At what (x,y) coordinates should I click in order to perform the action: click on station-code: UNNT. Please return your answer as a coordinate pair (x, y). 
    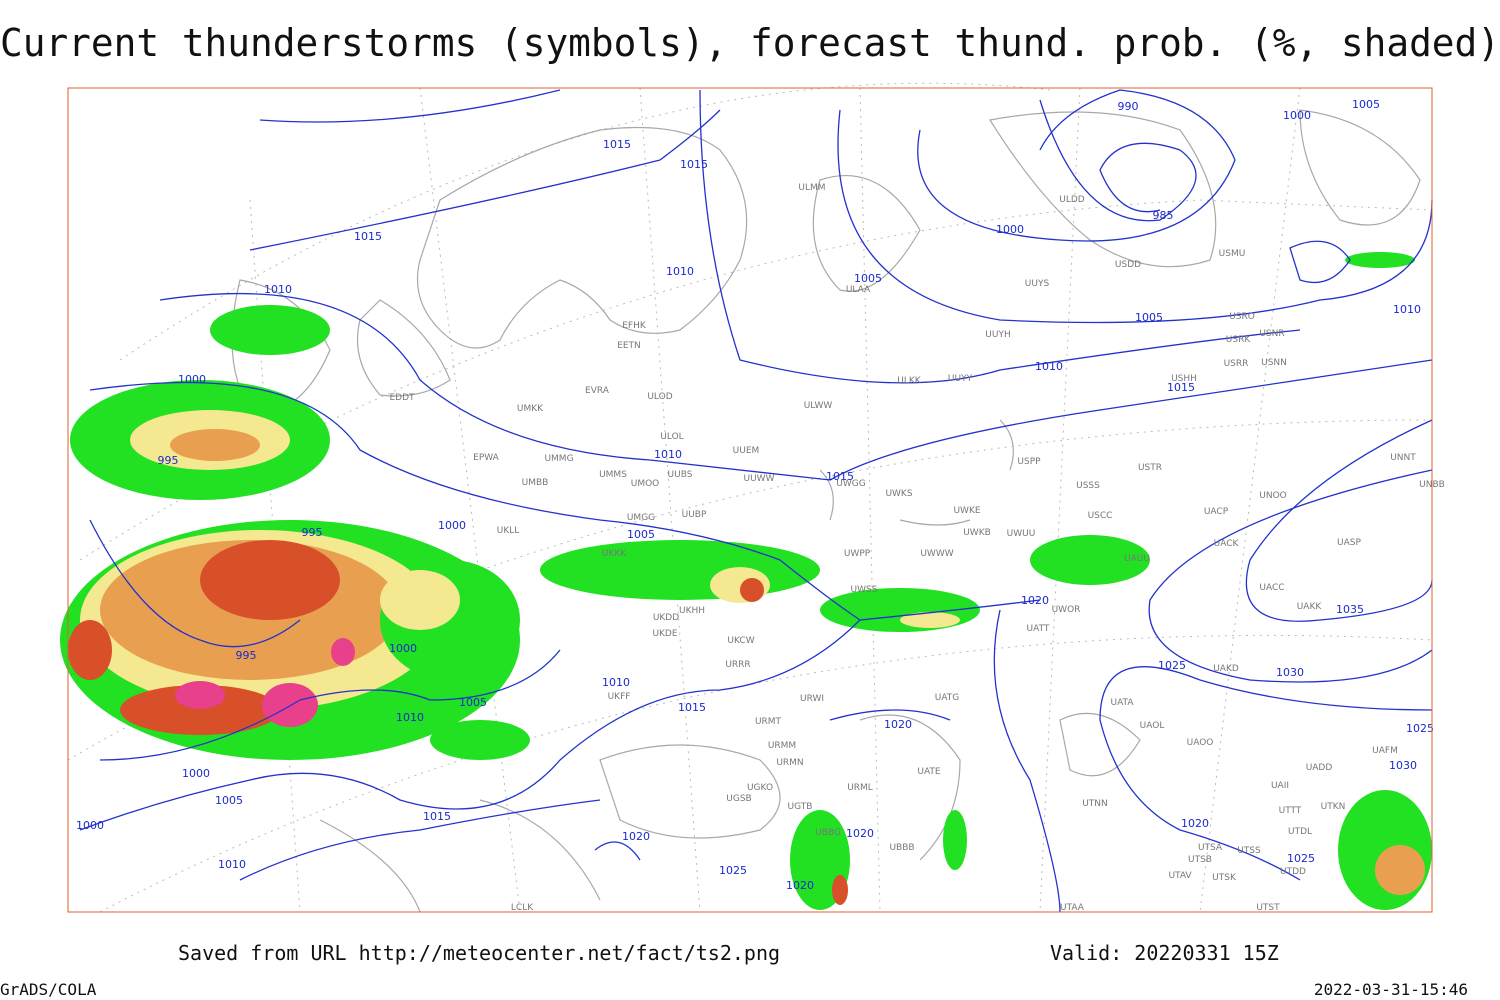
    Looking at the image, I should click on (1403, 458).